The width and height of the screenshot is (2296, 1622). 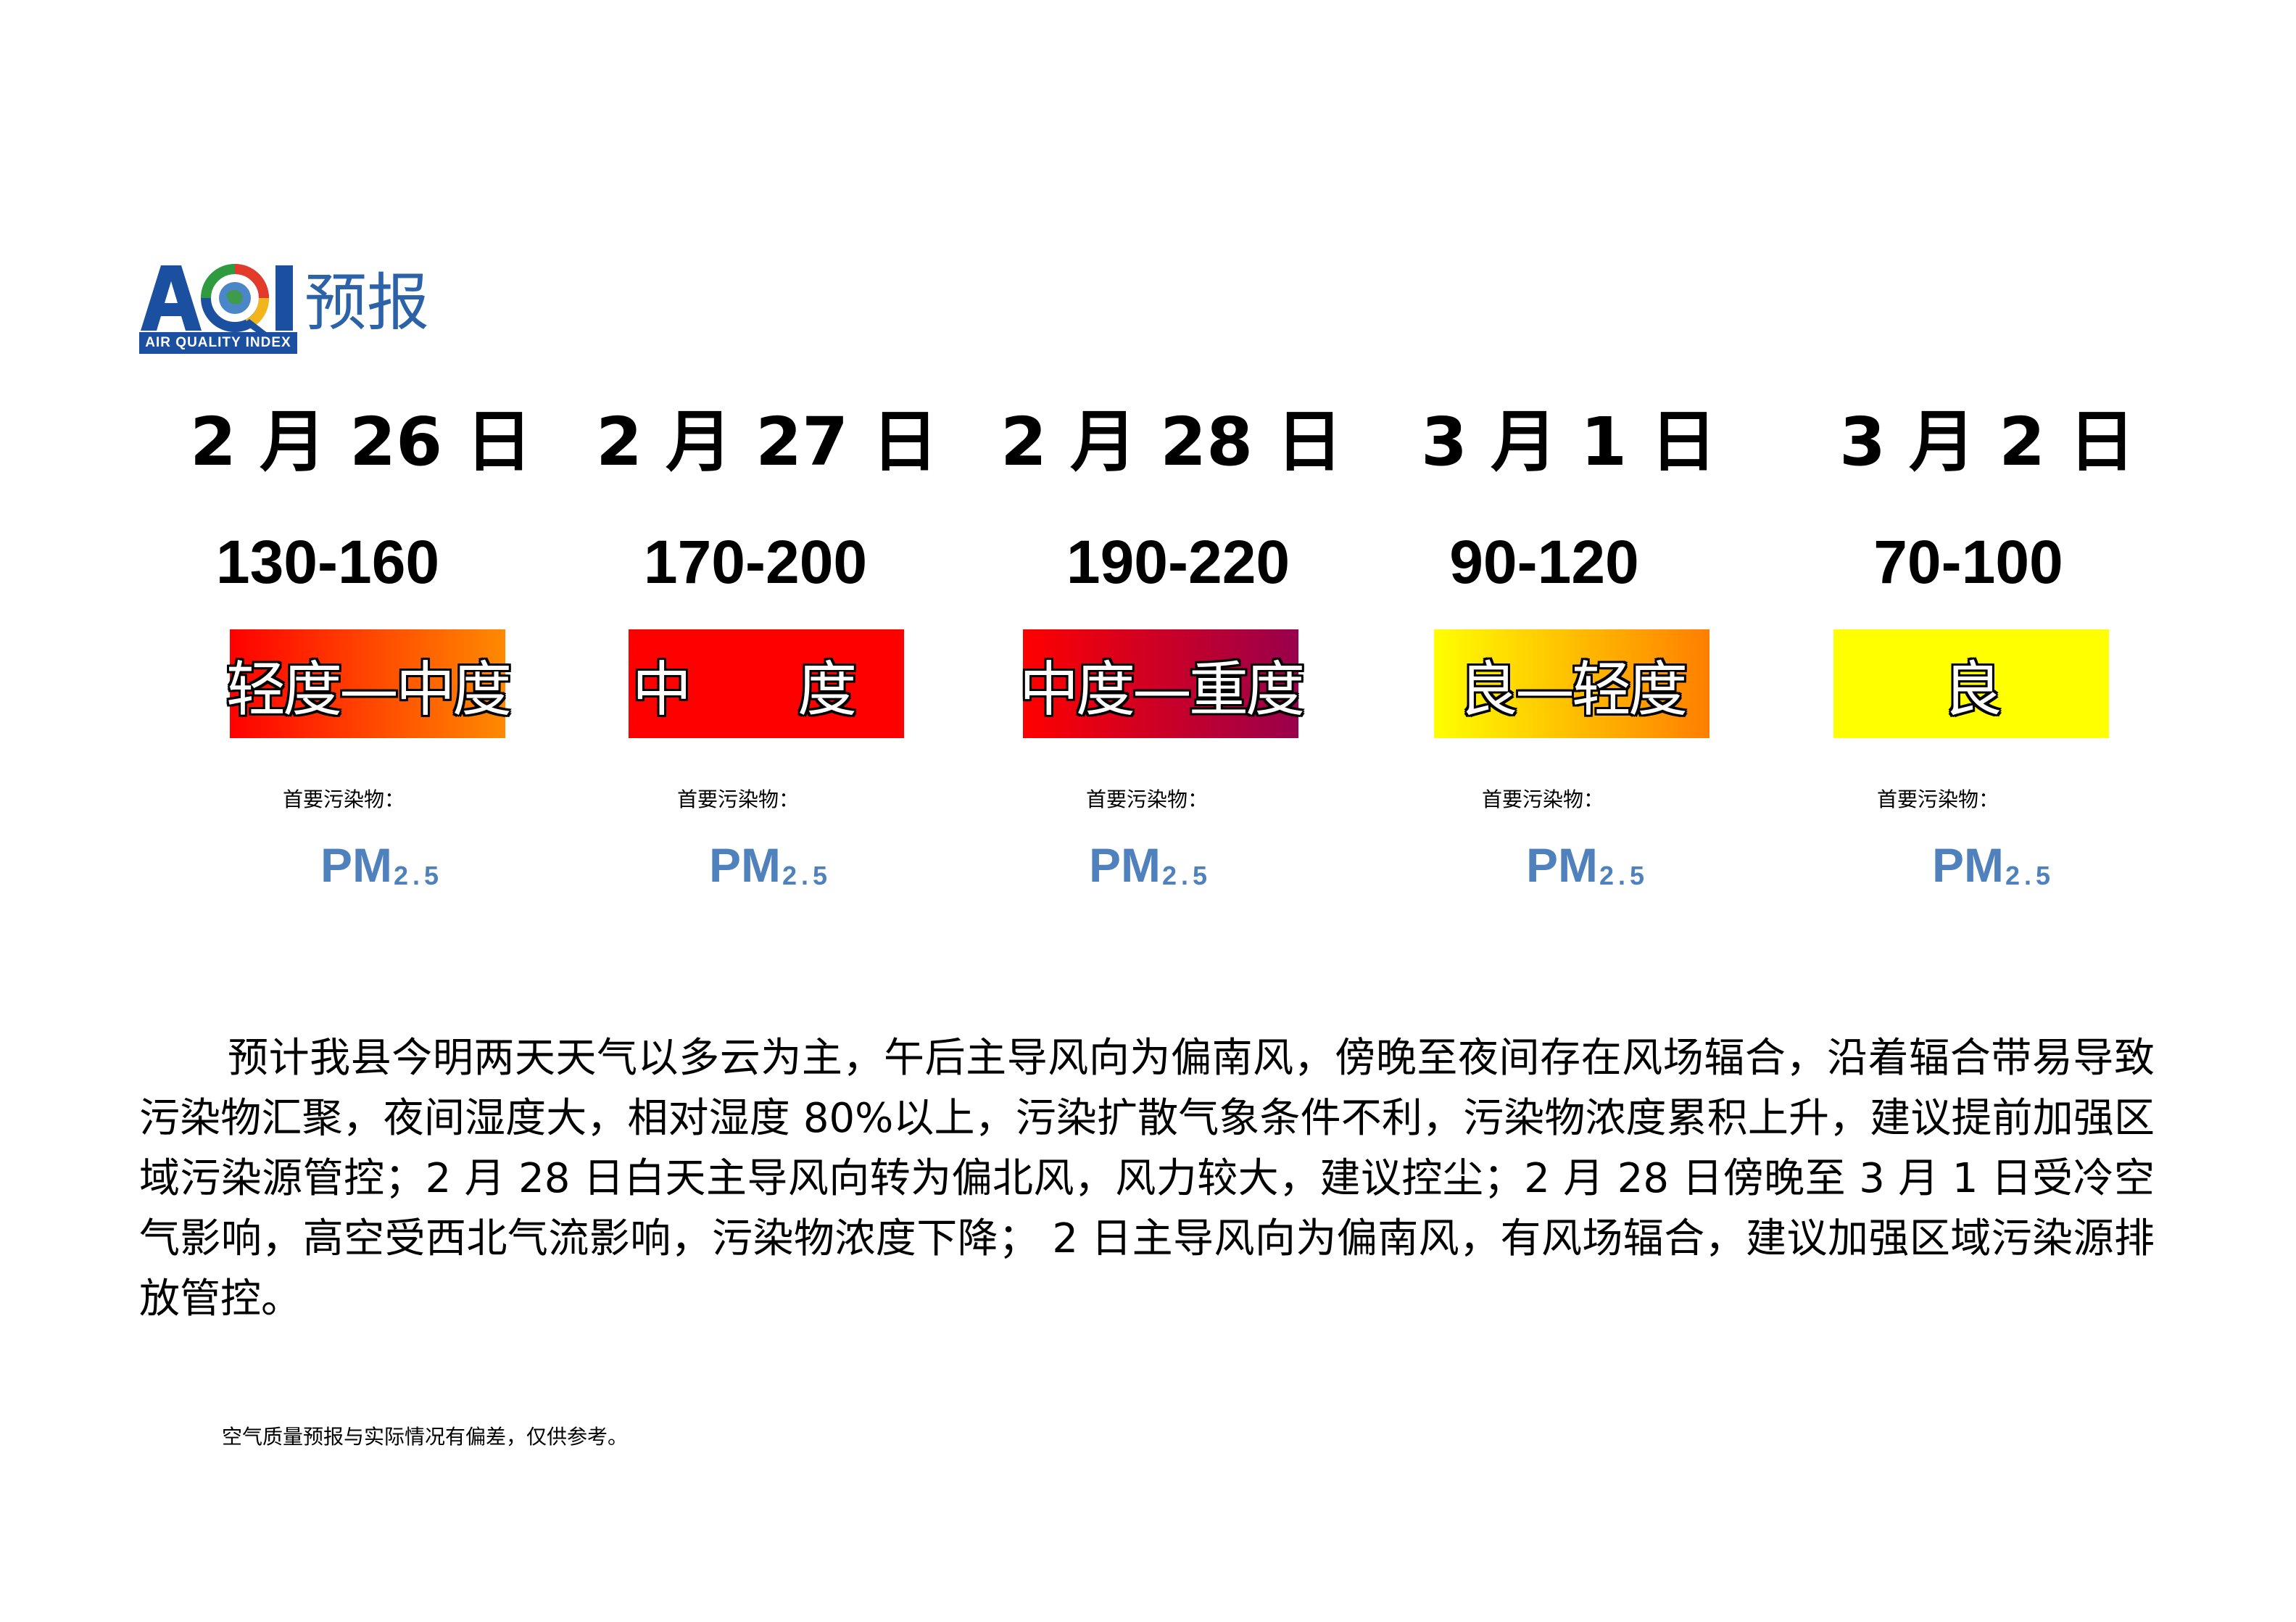 I want to click on forecast-day-2: 2 月 27 日 170-200 中 度 首要污染物： PM2.5, so click(x=767, y=656).